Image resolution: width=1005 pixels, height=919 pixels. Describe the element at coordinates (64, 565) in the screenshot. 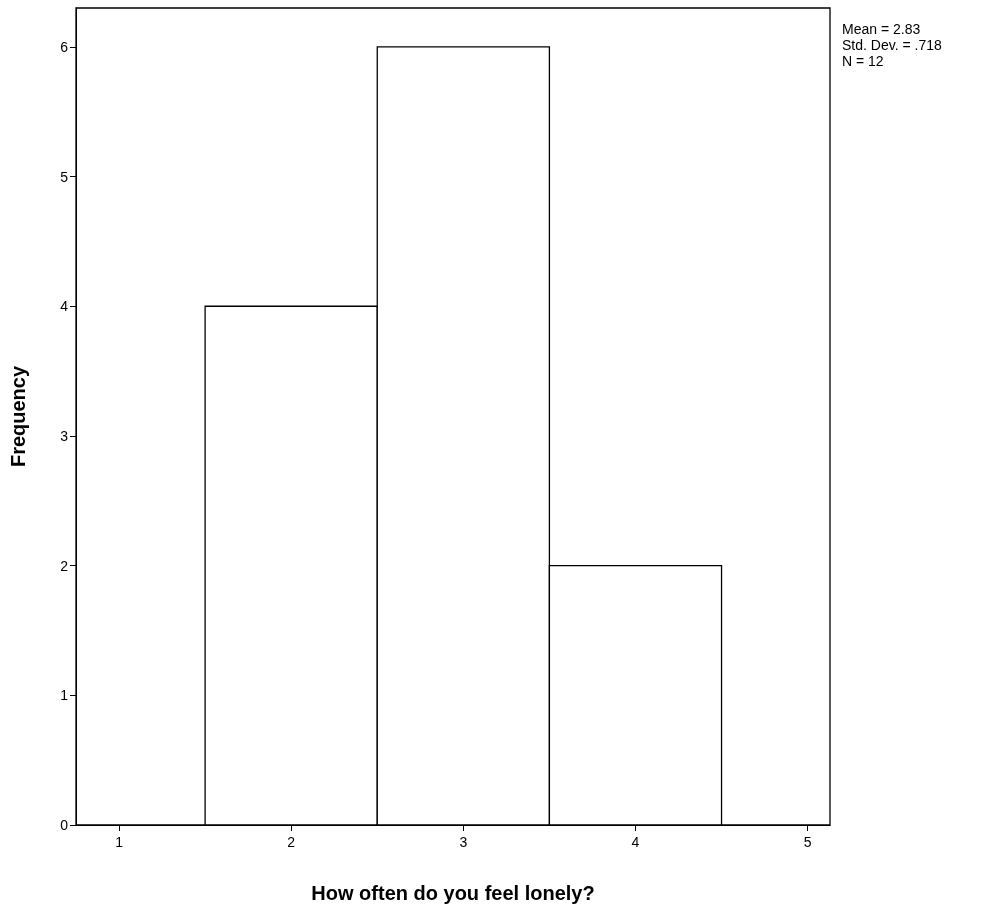

I see `y-tick-label: 2` at that location.